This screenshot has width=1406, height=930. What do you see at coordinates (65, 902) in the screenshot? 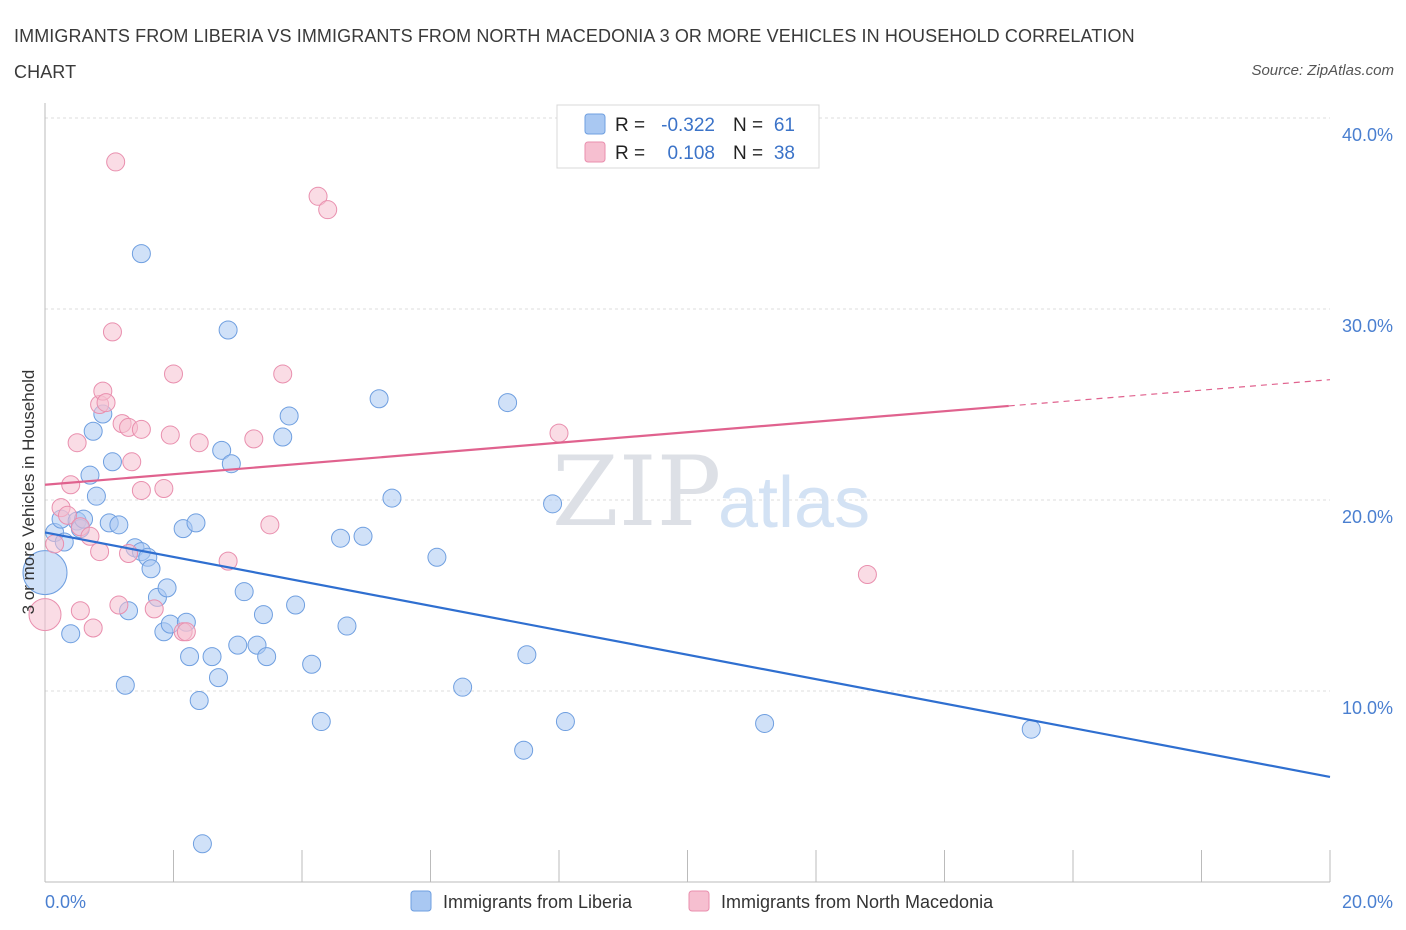
I see `x-tick-label: 0.0%` at bounding box center [65, 902].